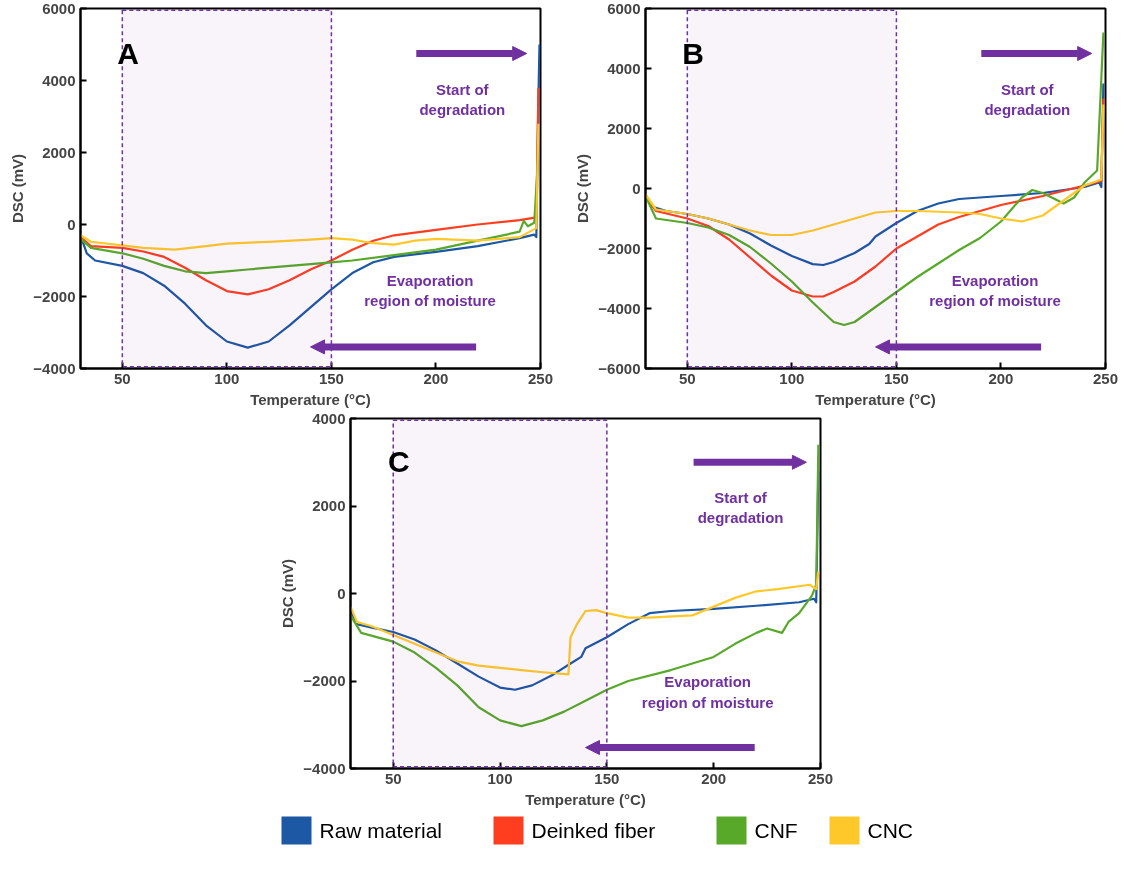 This screenshot has height=886, width=1143. Describe the element at coordinates (399, 461) in the screenshot. I see `text: C` at that location.